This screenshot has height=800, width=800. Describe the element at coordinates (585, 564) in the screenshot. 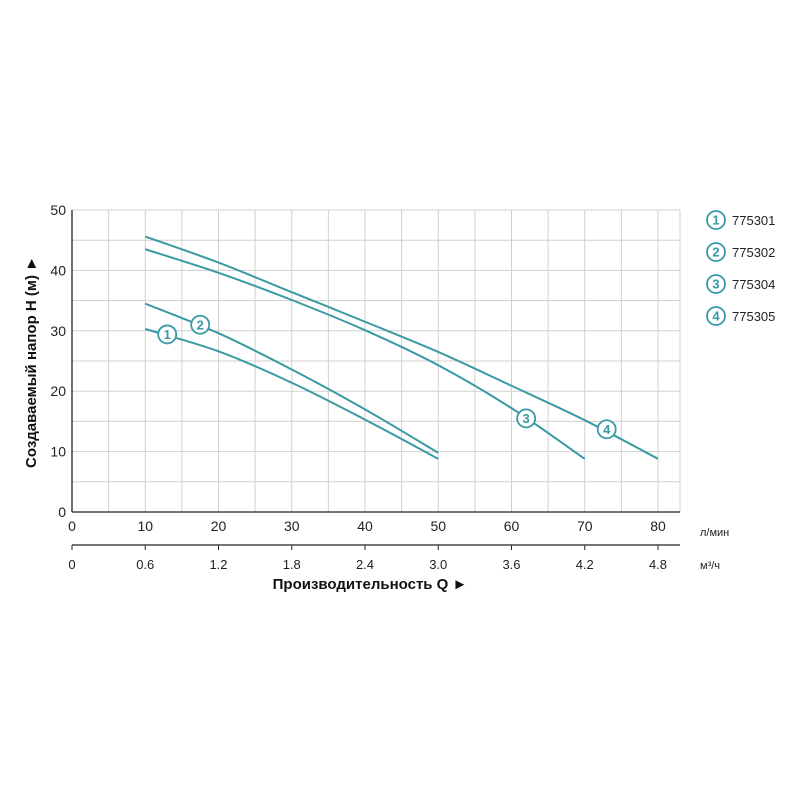

I see `x2-tick-label: 4.2` at that location.